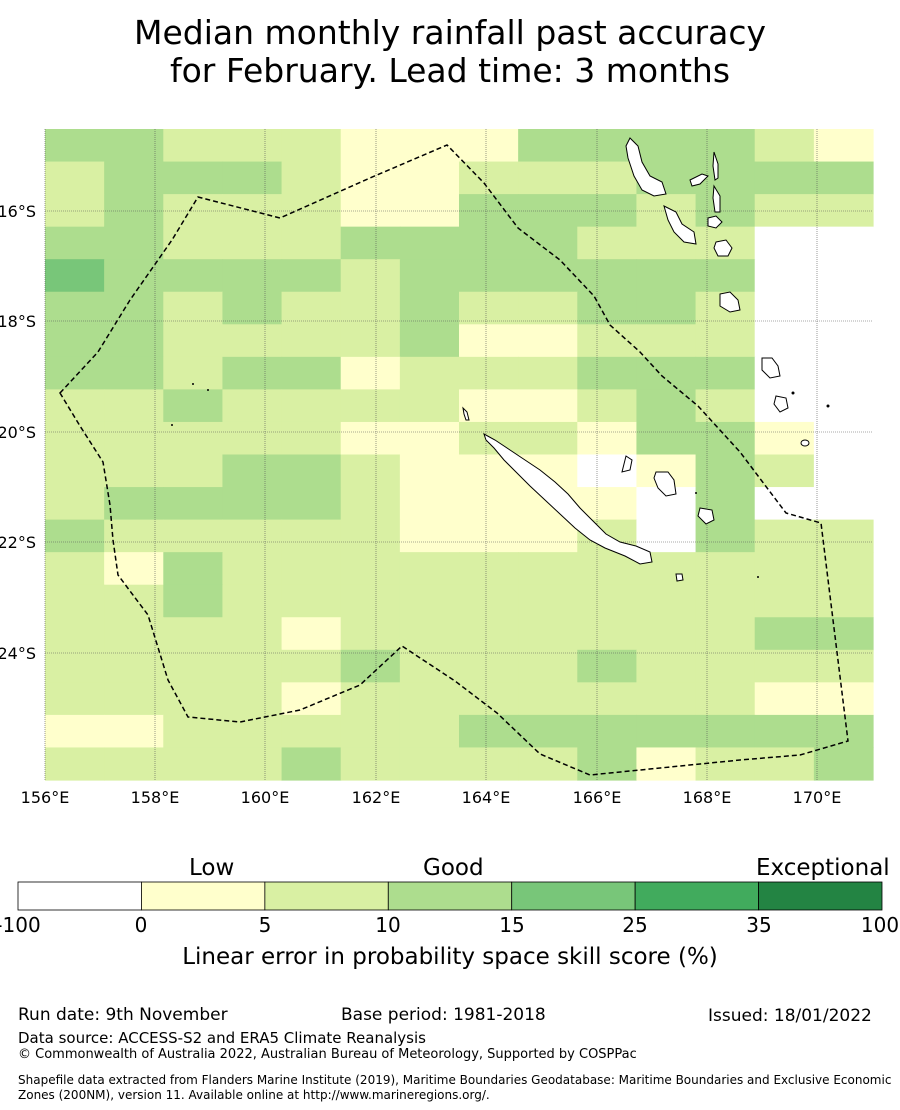 The height and width of the screenshot is (1110, 900). I want to click on colorbar, so click(450, 896).